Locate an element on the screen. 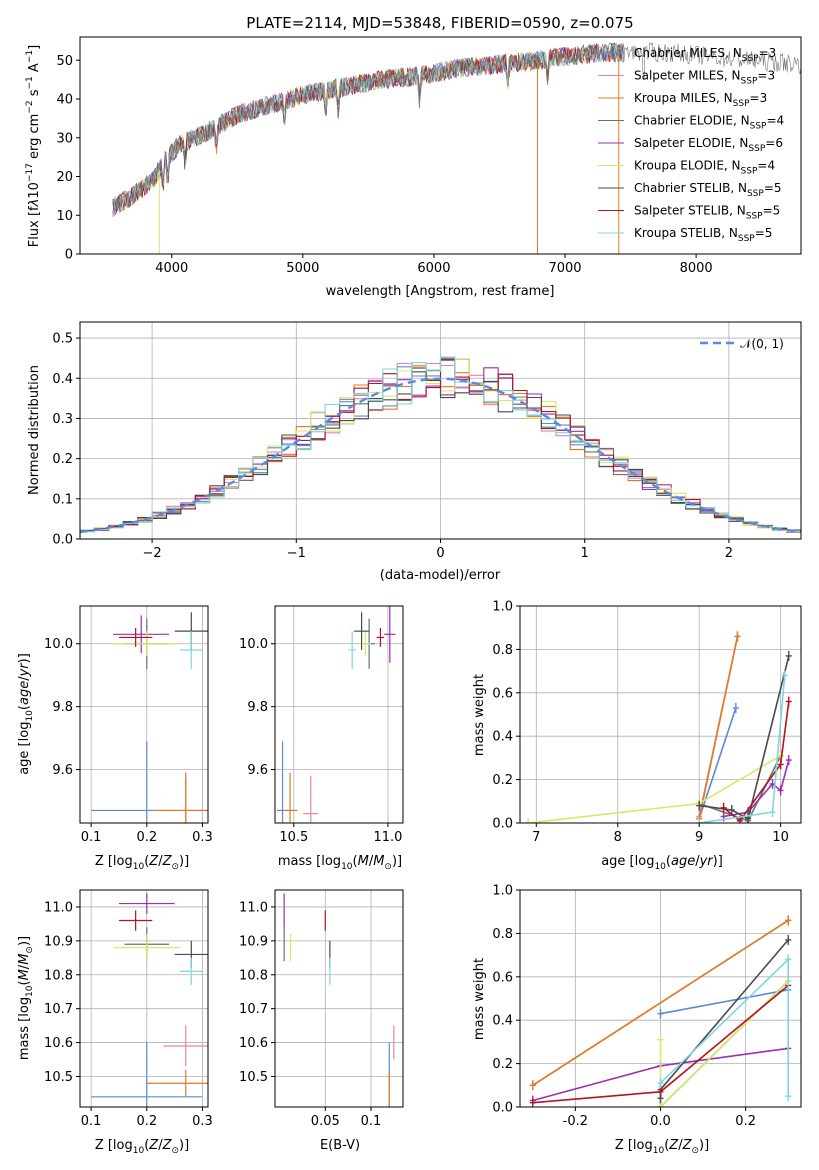  y-tick-label: 0 is located at coordinates (69, 255).